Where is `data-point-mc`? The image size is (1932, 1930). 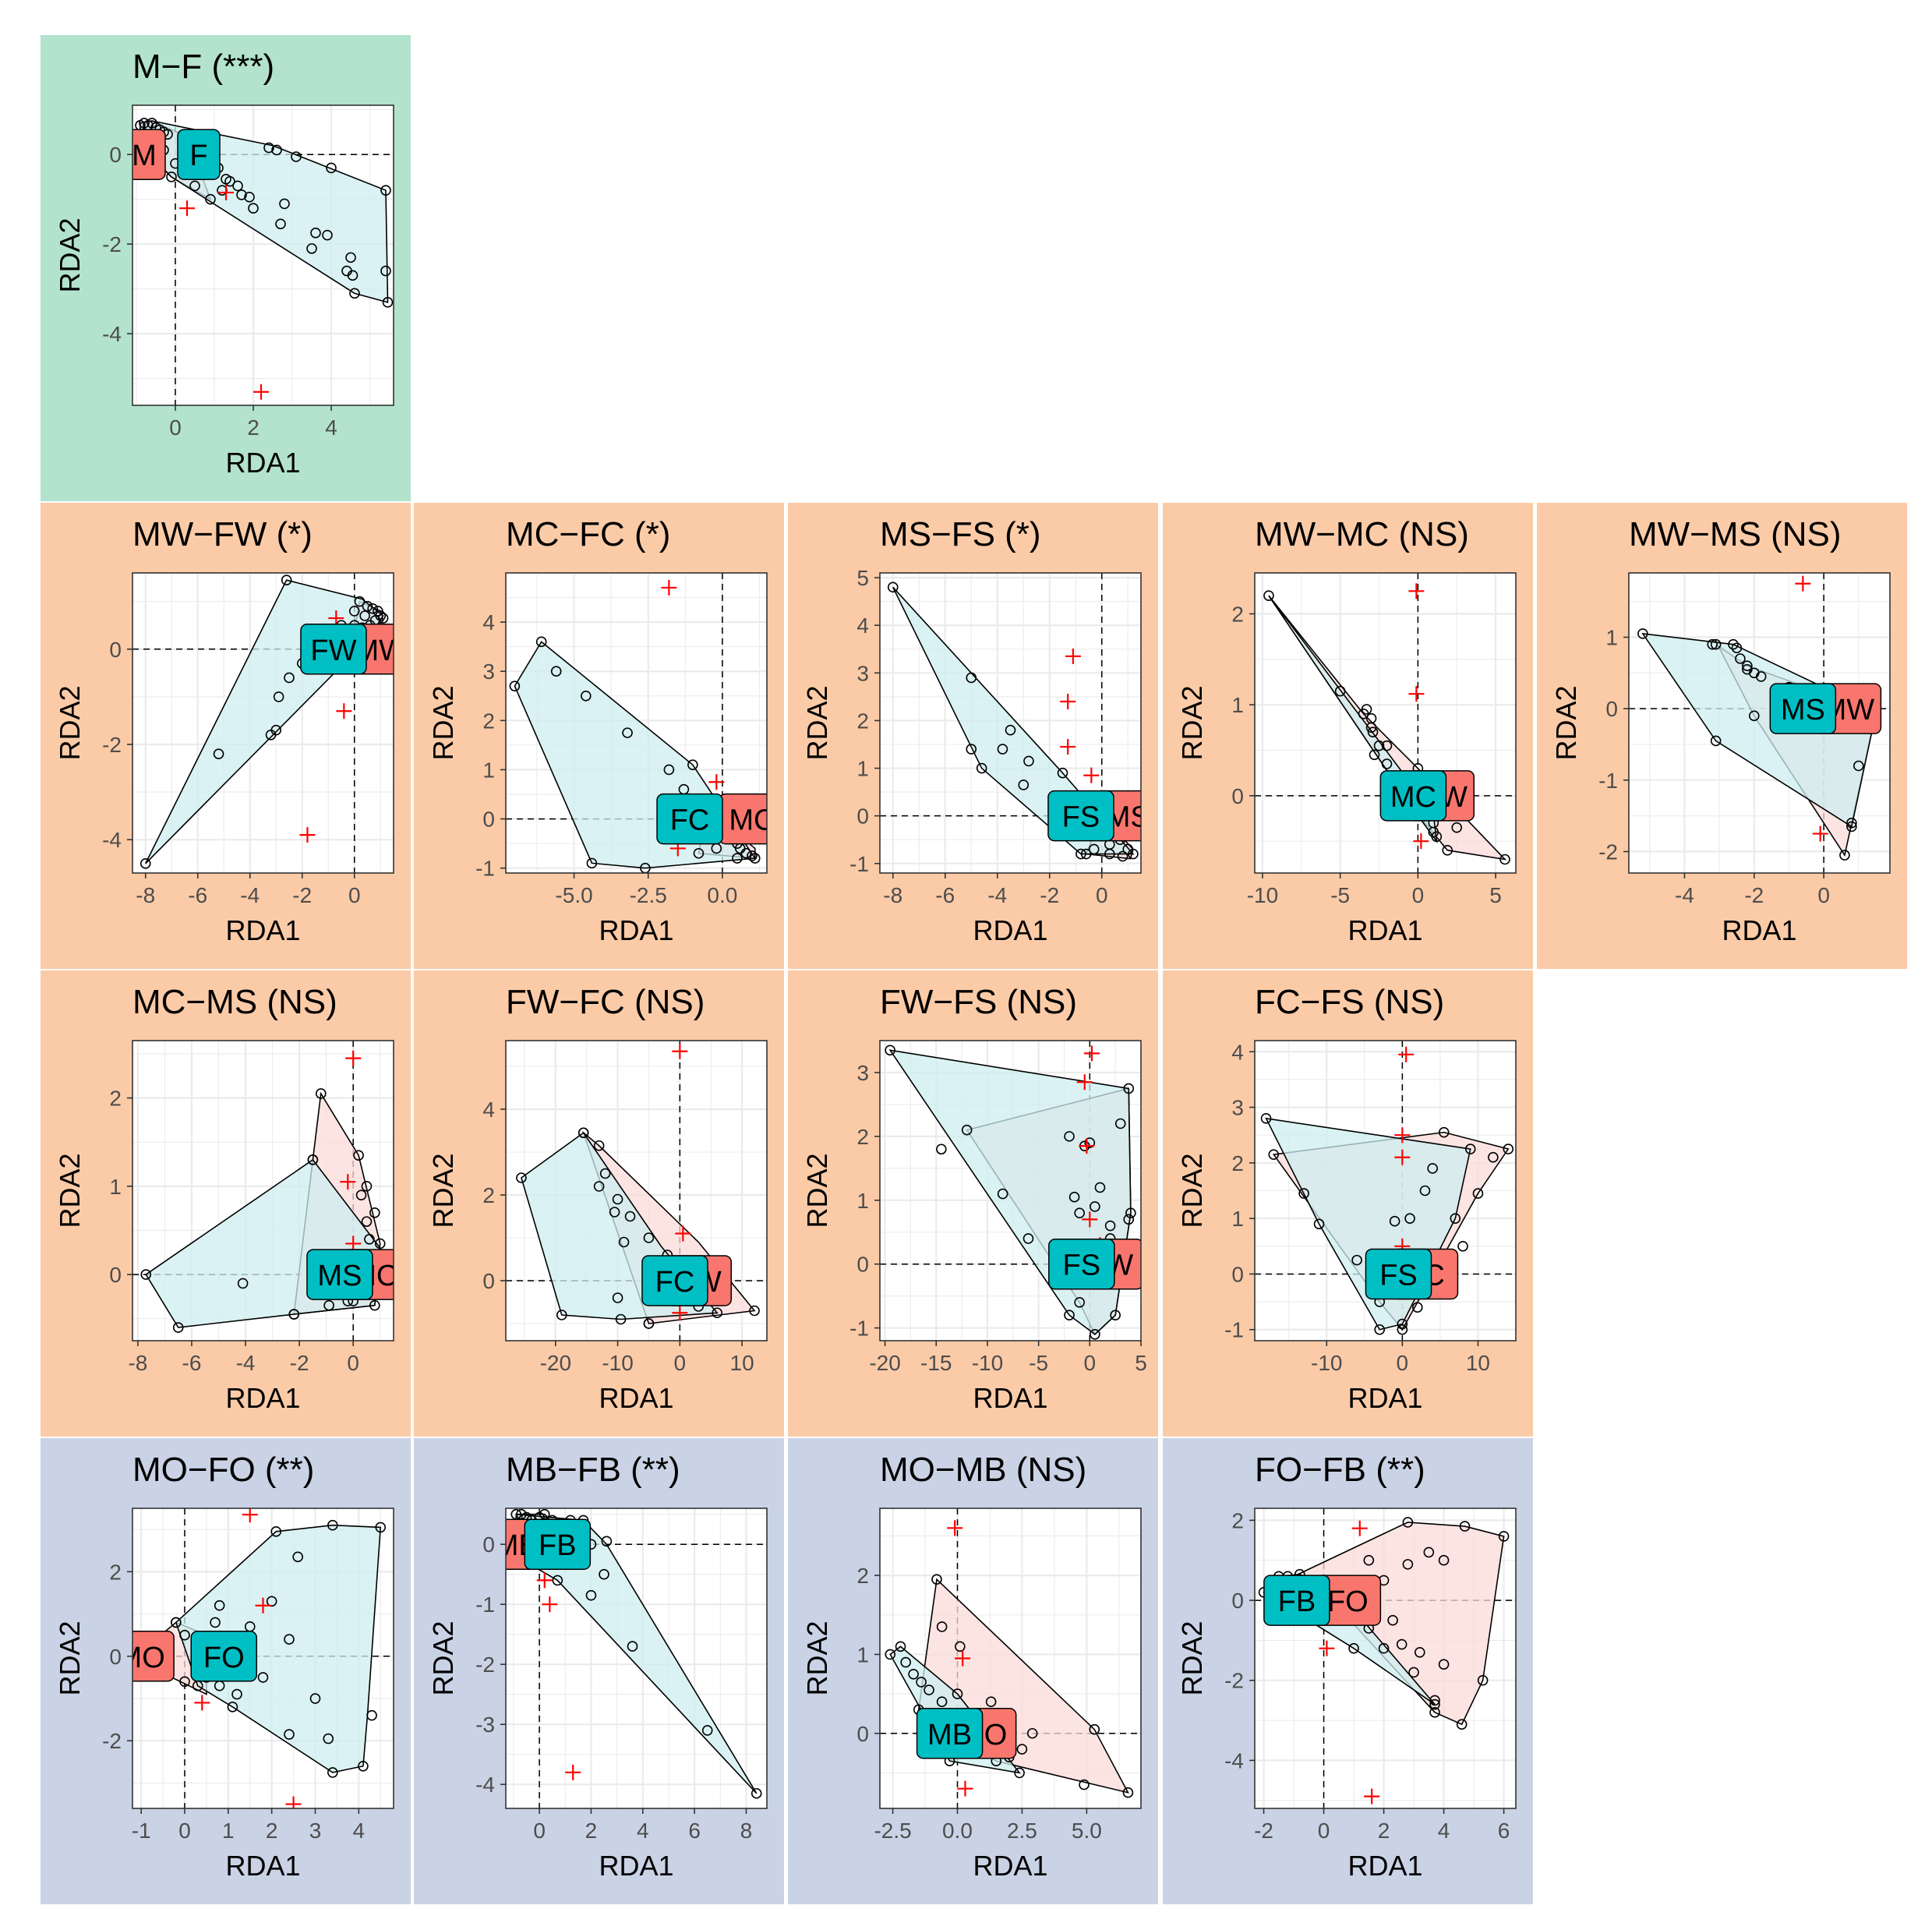 data-point-mc is located at coordinates (1387, 764).